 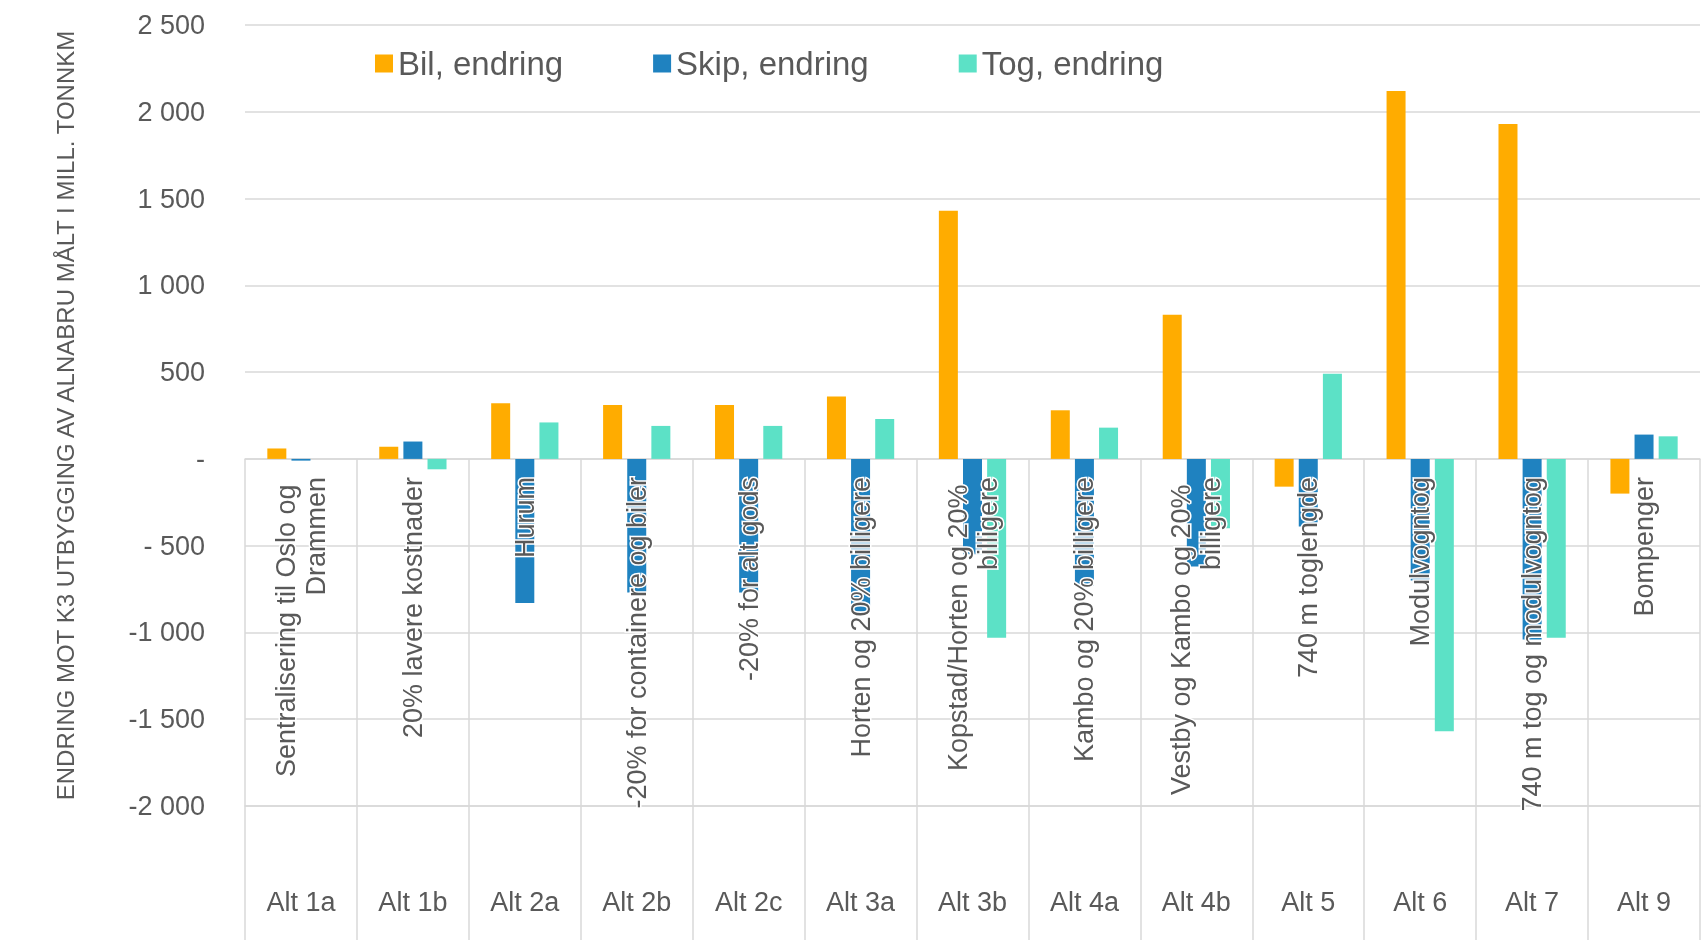 I want to click on annotation: Modulvogntog, so click(x=1420, y=561).